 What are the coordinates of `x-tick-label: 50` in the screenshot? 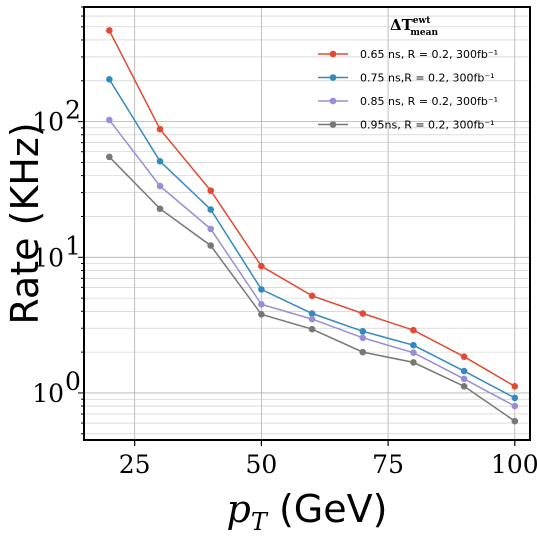 It's located at (261, 464).